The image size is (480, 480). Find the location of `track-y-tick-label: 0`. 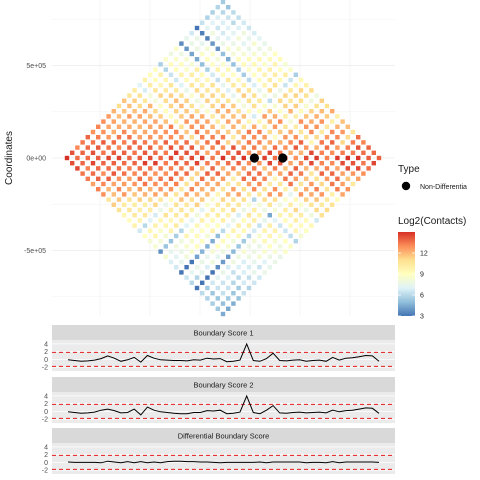

track-y-tick-label: 0 is located at coordinates (46, 412).